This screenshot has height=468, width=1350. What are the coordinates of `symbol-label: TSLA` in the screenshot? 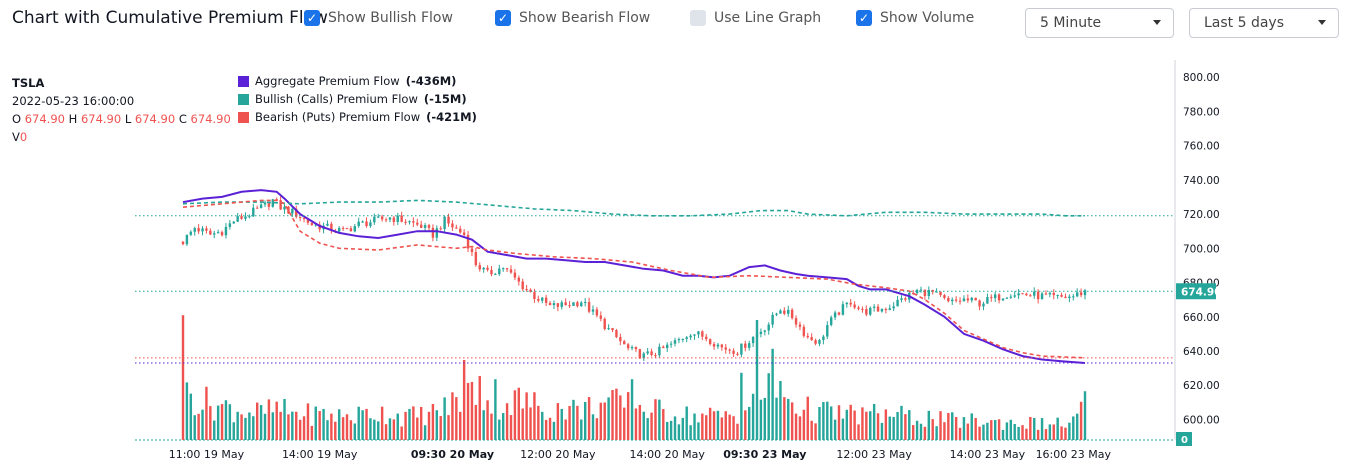 It's located at (28, 83).